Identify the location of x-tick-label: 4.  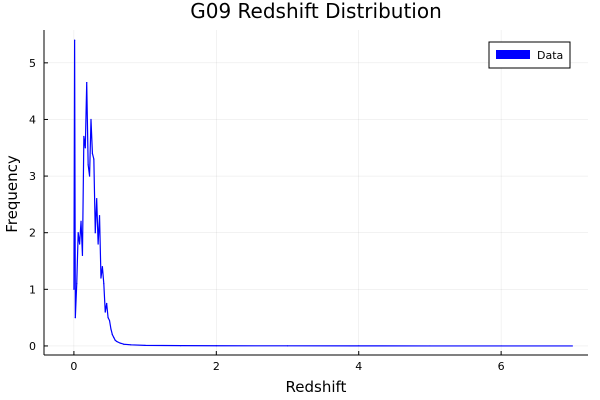
(358, 366).